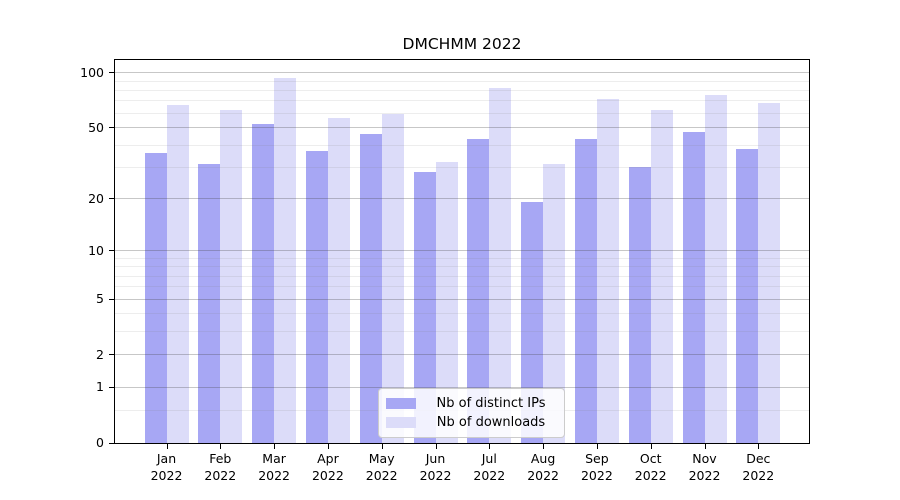  I want to click on legend: Nb of distinct IPs Nb of downloads, so click(471, 413).